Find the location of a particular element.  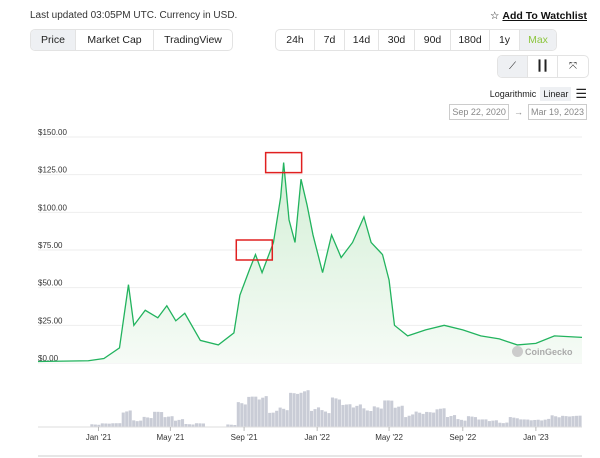

tab-tradingview: TradingView is located at coordinates (193, 40).